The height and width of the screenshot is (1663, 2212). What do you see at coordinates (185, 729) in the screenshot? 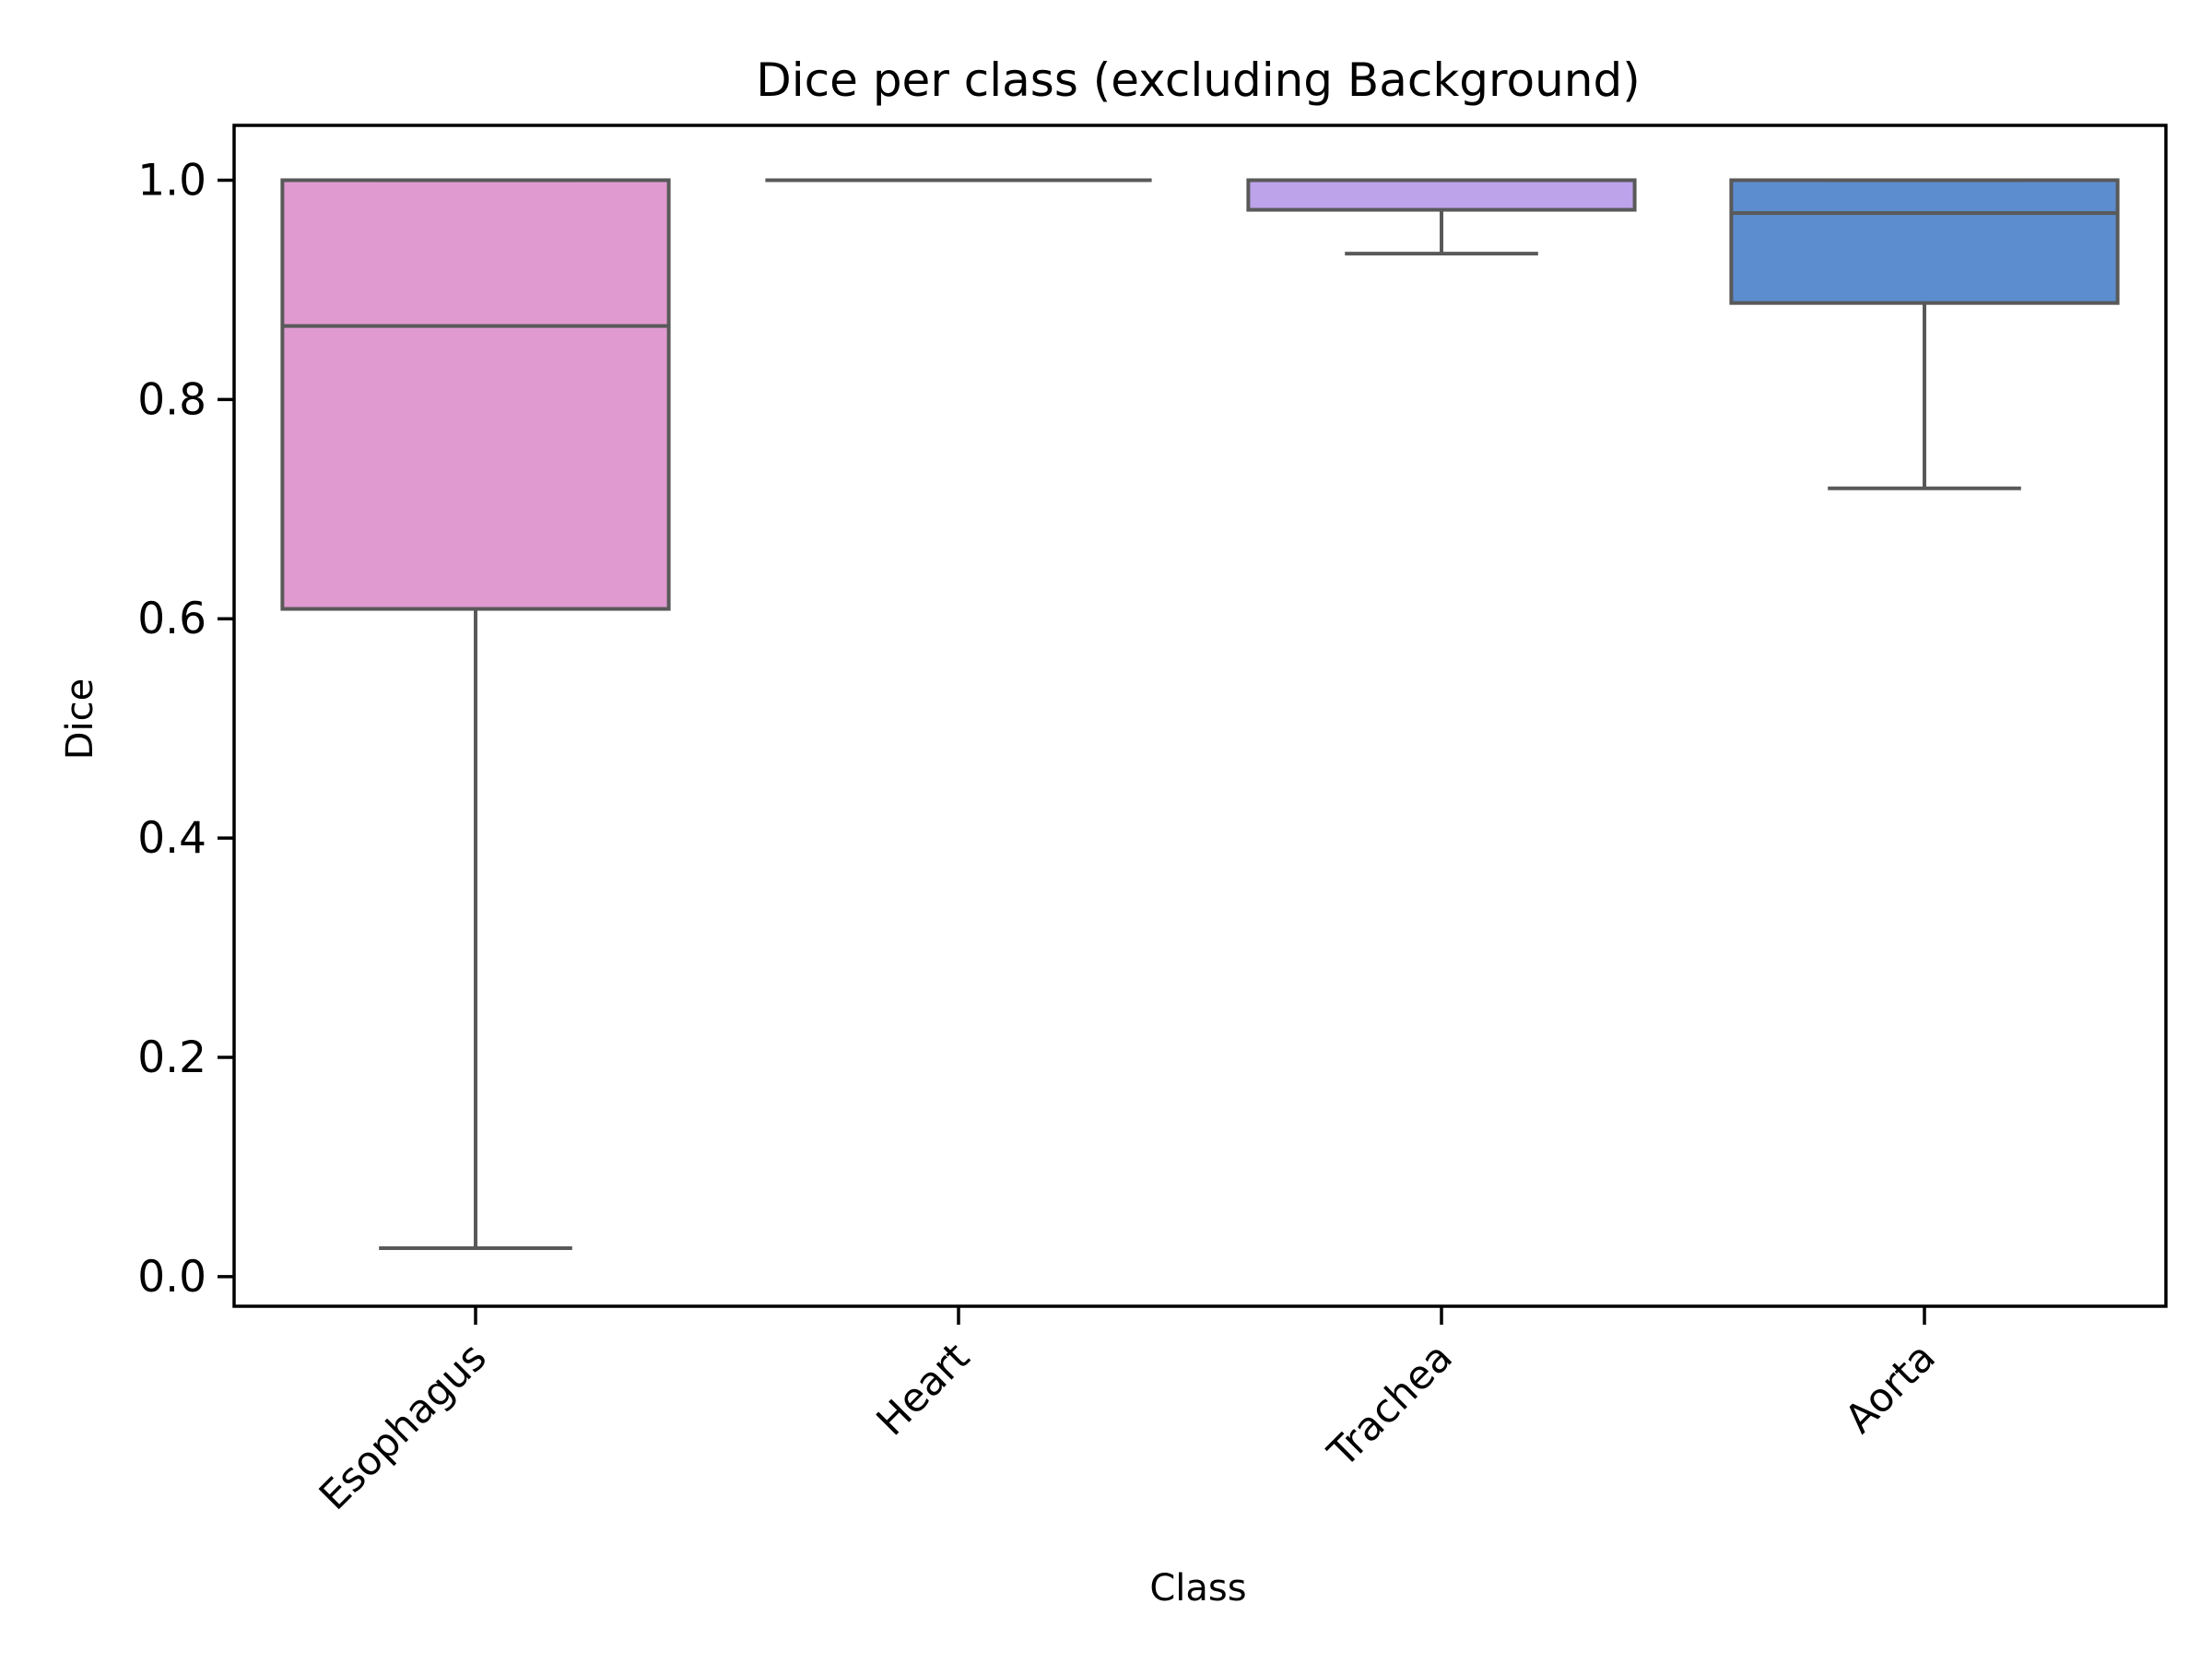
I see `y-axis: 0.0 0.2 0.4 0.6 0.8 1.0` at bounding box center [185, 729].